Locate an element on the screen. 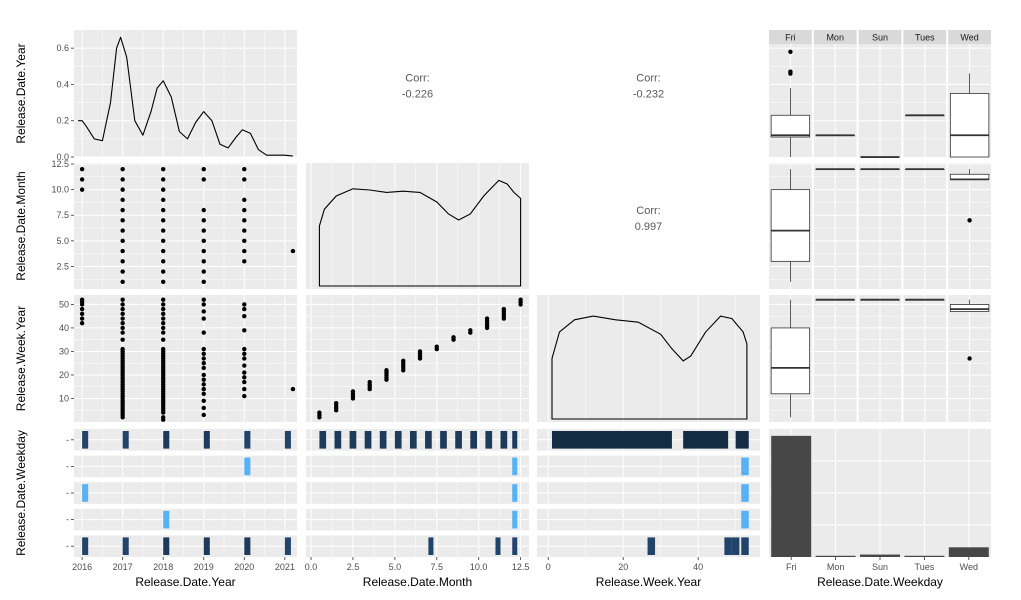 Image resolution: width=1021 pixels, height=600 pixels. x-tick-label: 7.5 is located at coordinates (437, 567).